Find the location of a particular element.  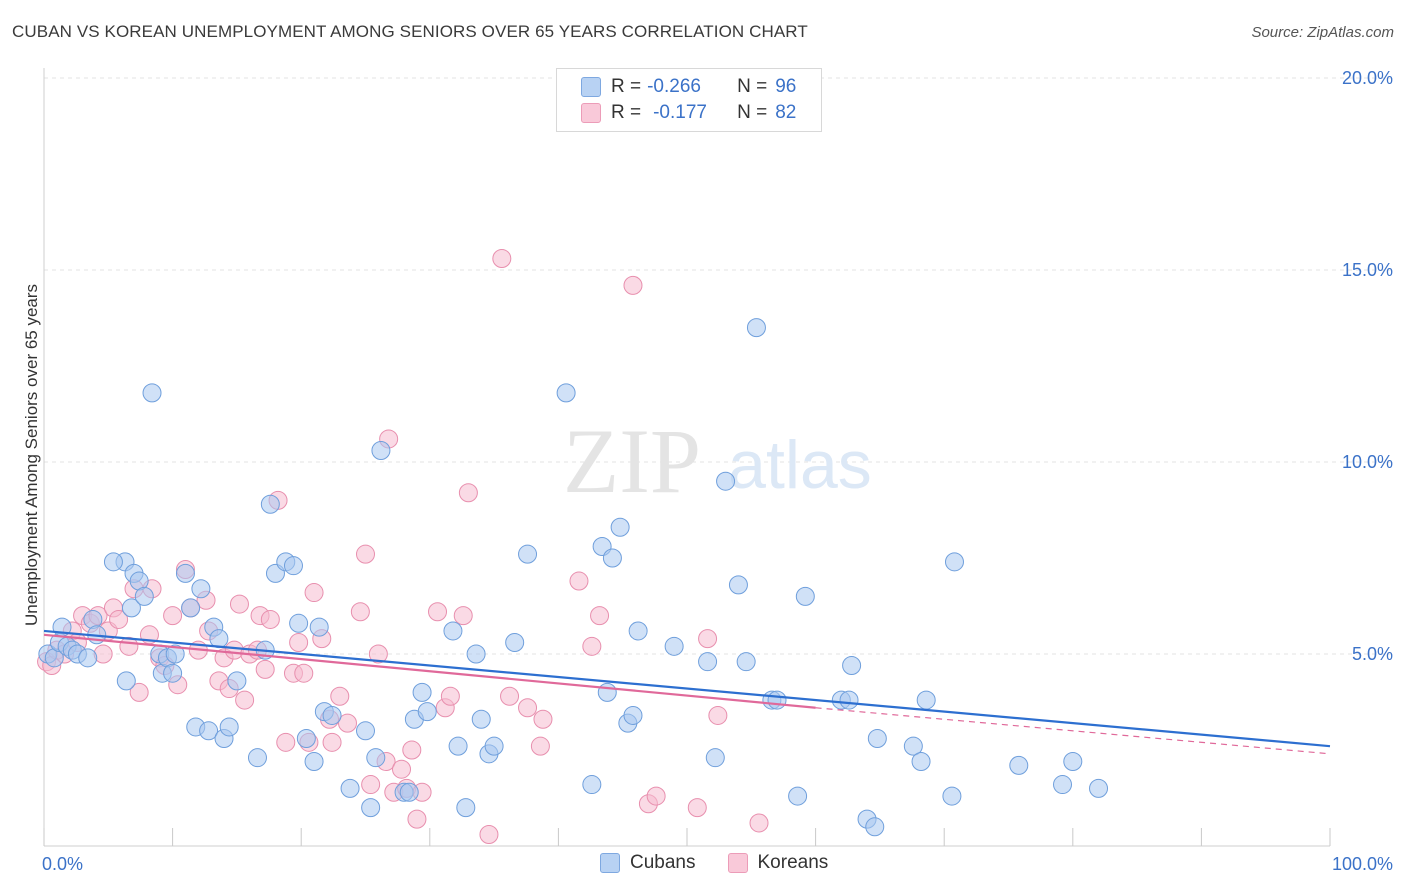

koreans-r-label: R = is located at coordinates (626, 112).